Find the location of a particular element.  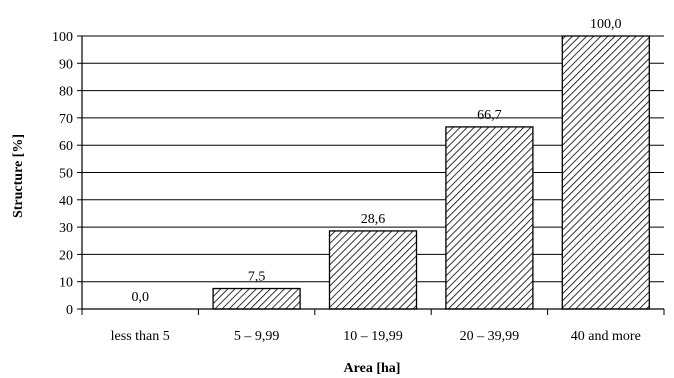

x-category-label: 5 – 9,99 is located at coordinates (257, 336).